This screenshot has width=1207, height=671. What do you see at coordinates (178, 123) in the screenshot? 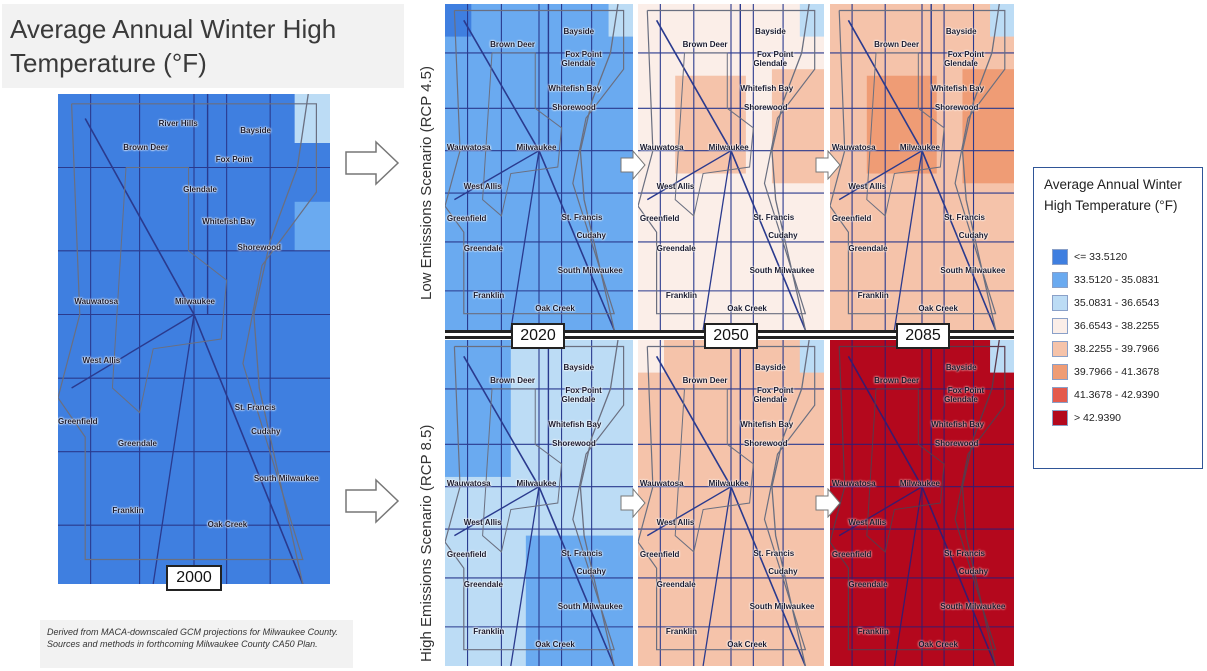
I see `place-label: River Hills` at bounding box center [178, 123].